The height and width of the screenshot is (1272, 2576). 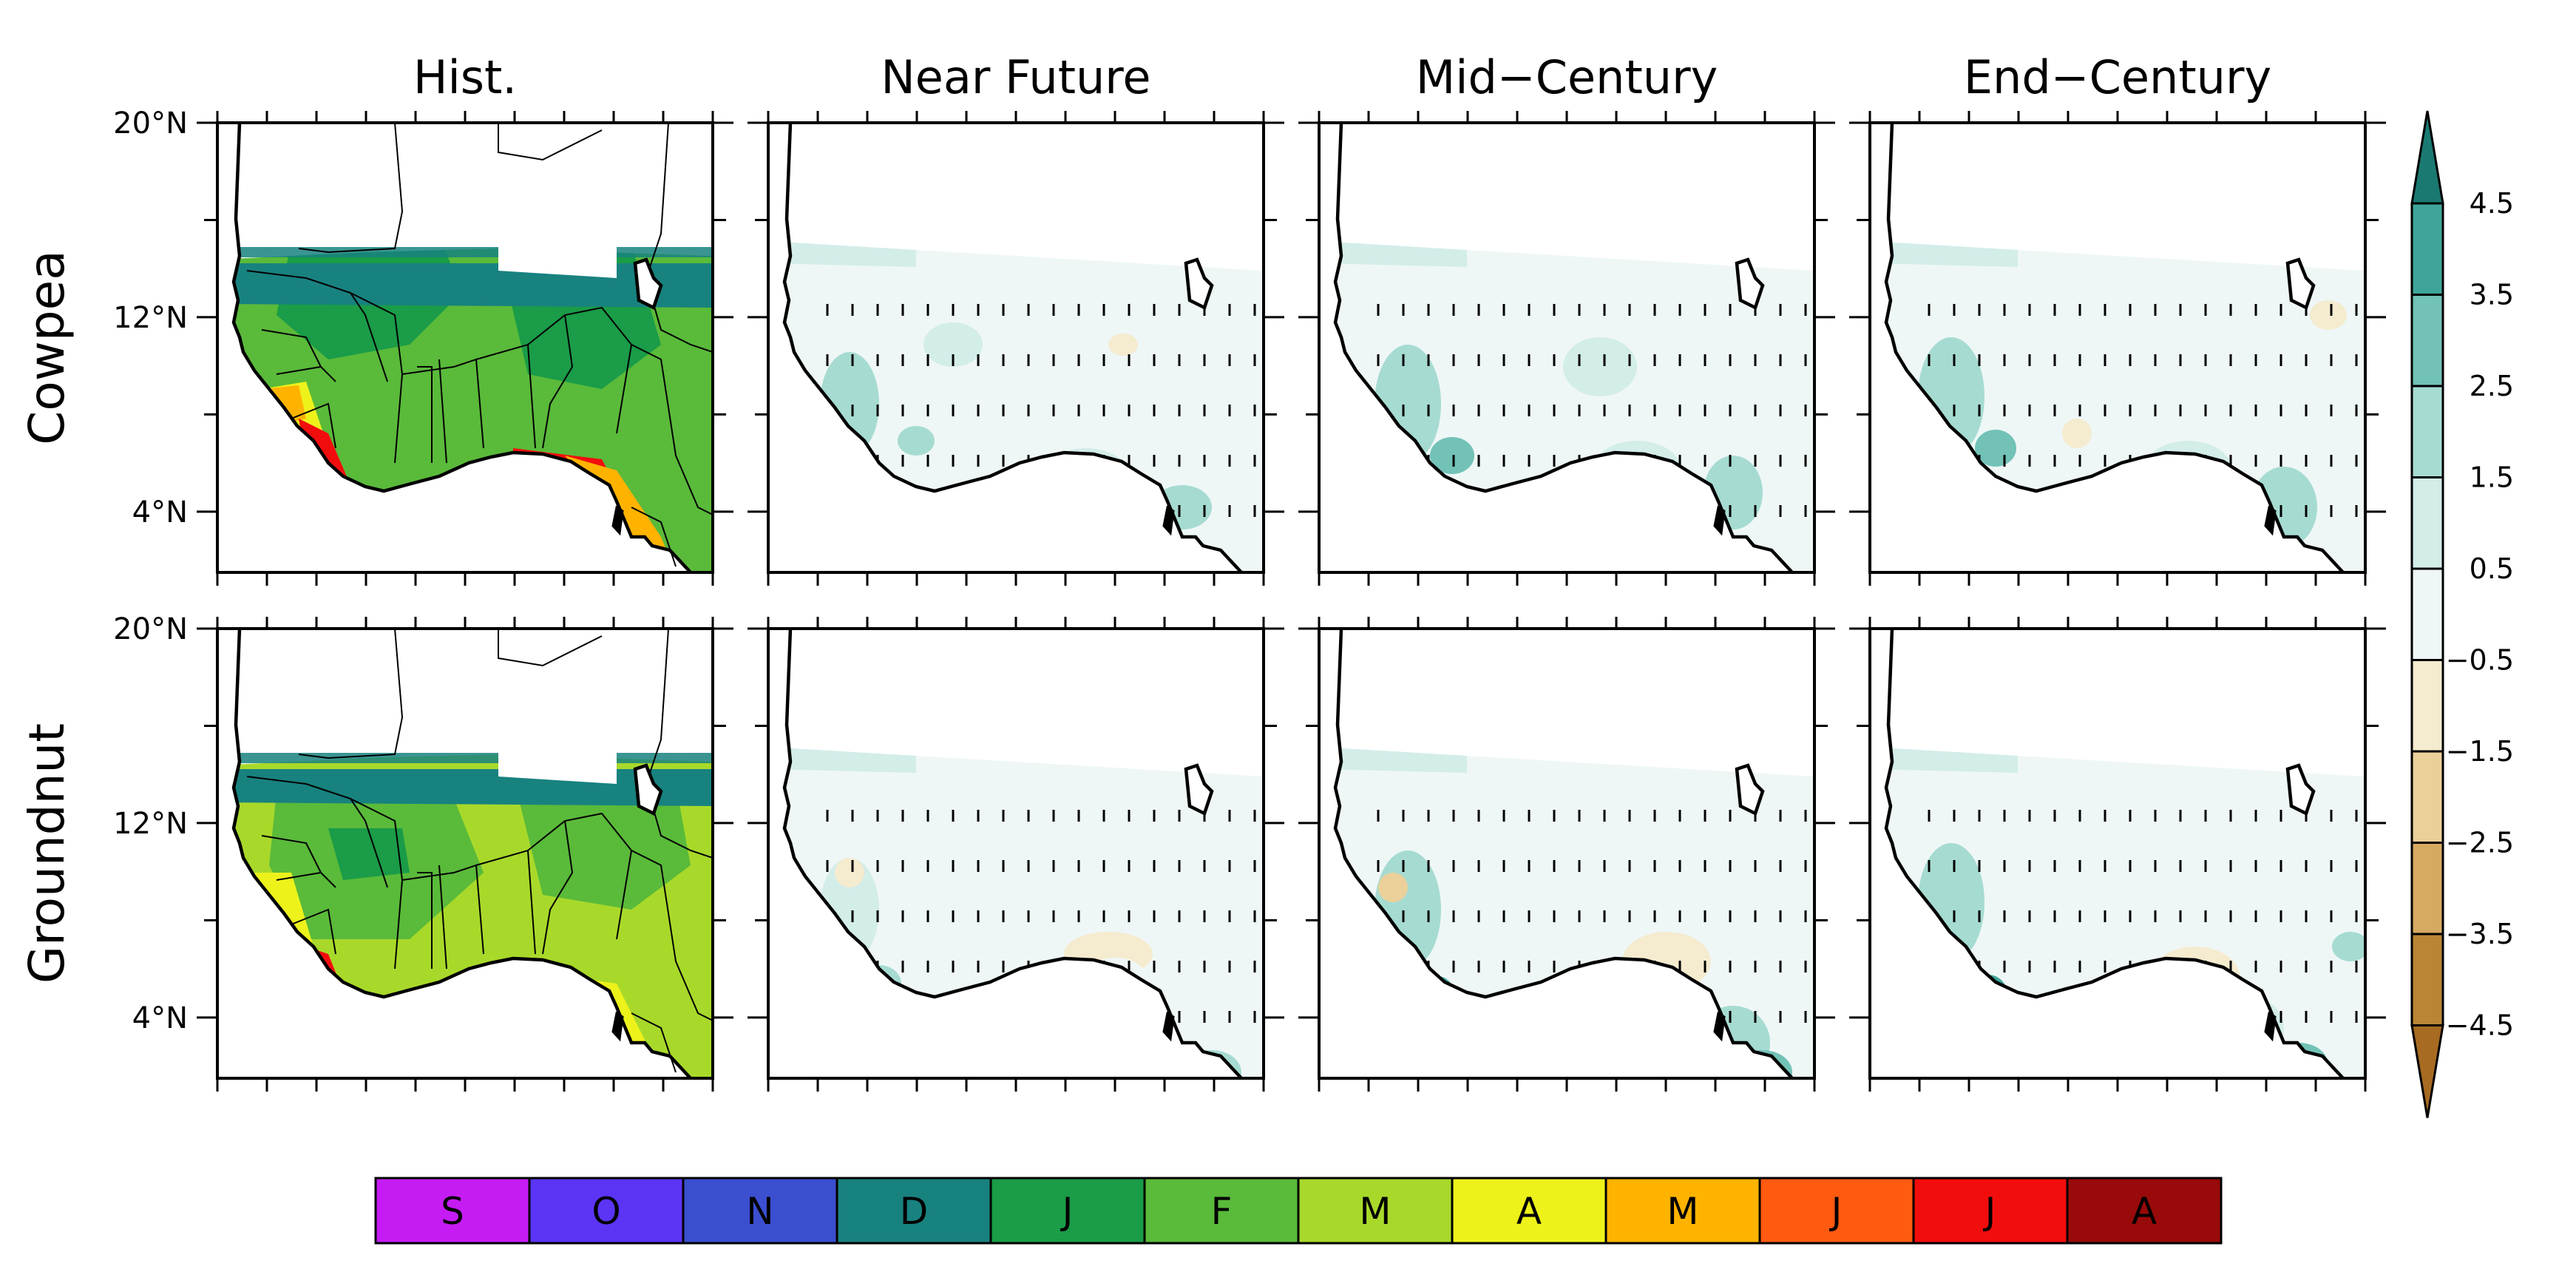 I want to click on colorbar-tick-label: 1.5, so click(x=2492, y=477).